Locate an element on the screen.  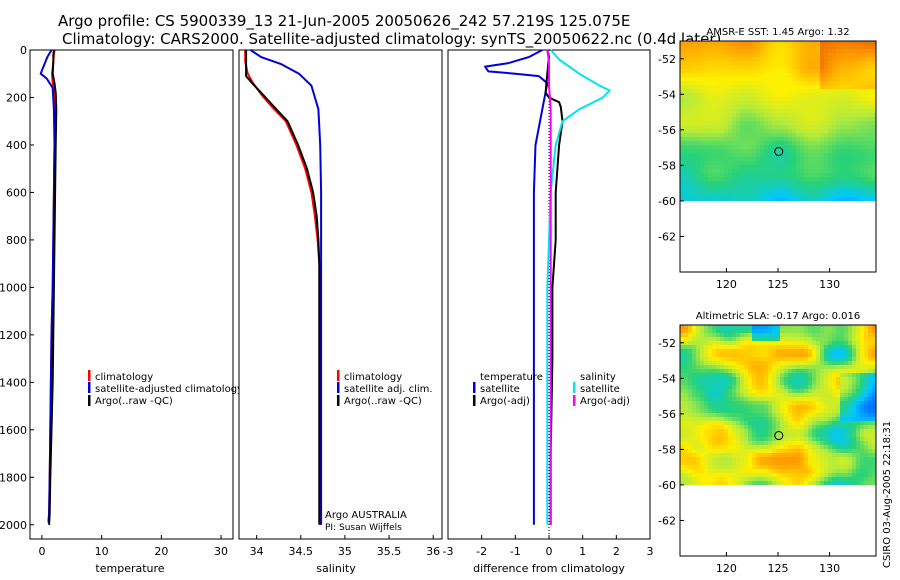
depth-tick-label: 1000 is located at coordinates (13, 287).